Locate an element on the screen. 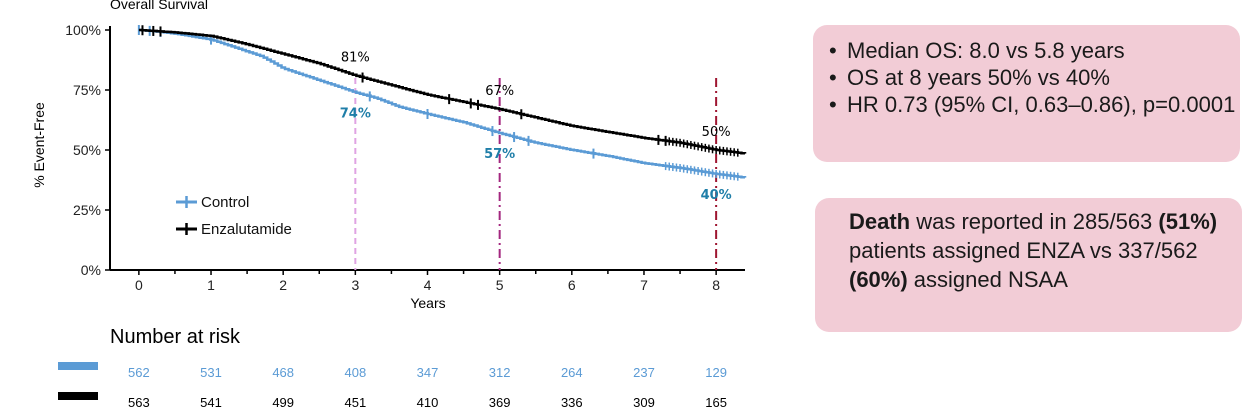  y-tick-label: 100% is located at coordinates (83, 30).